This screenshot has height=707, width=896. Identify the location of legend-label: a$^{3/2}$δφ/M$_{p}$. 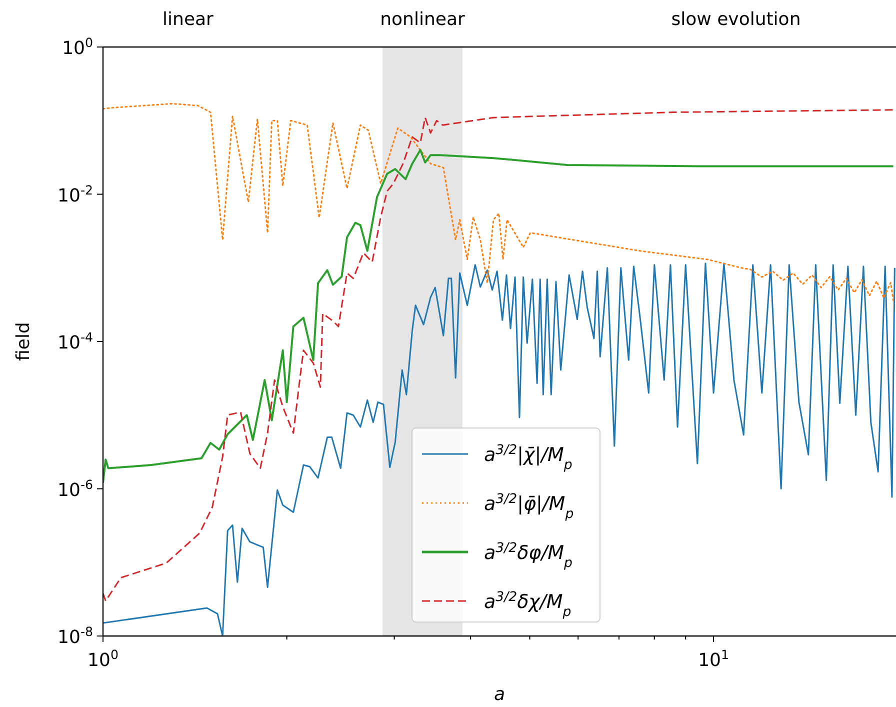
(528, 555).